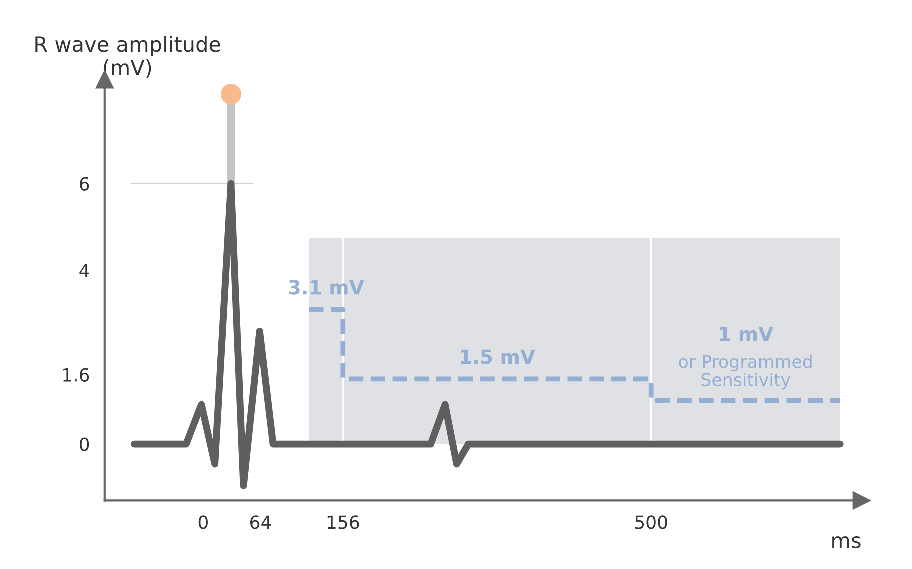 The image size is (912, 569). I want to click on y-tick-label: 0, so click(85, 445).